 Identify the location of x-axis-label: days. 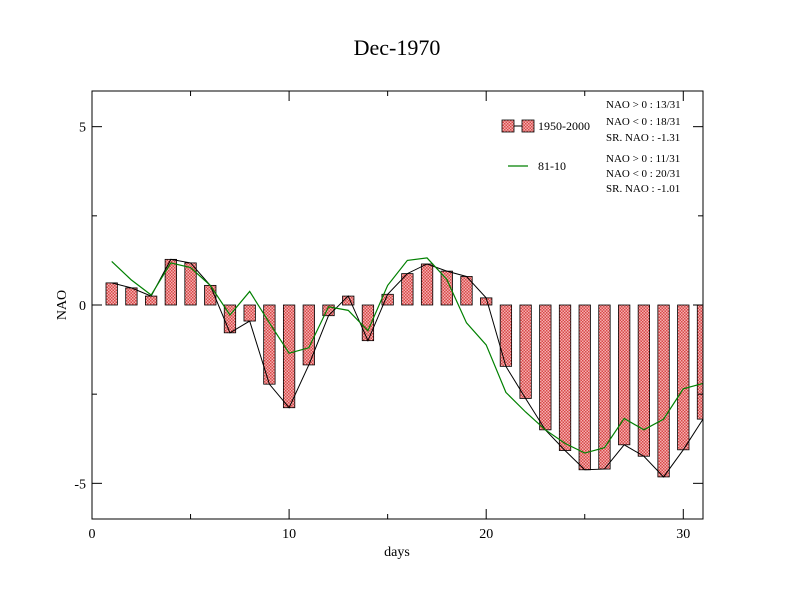
(397, 552).